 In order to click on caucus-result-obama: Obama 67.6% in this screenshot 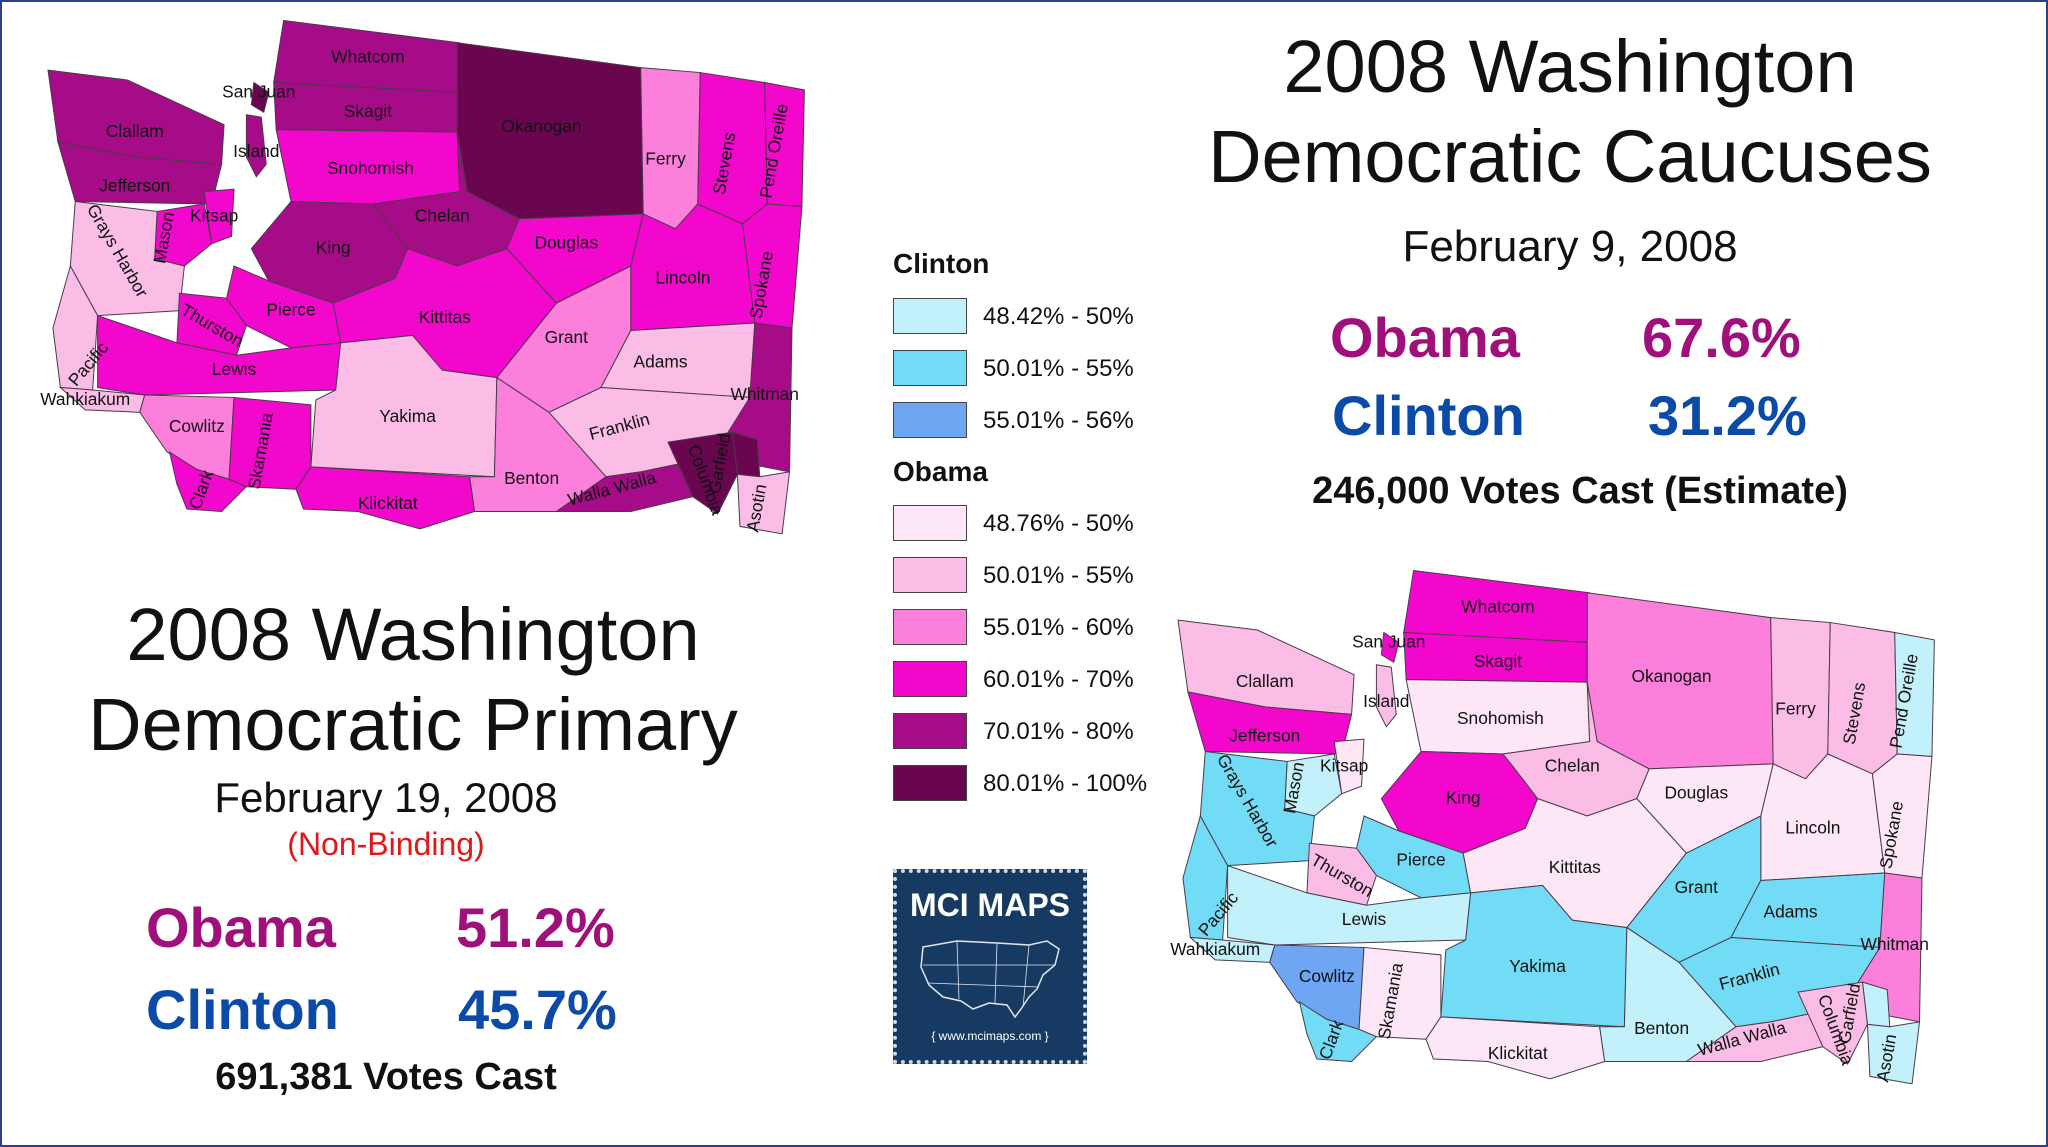, I will do `click(1610, 344)`.